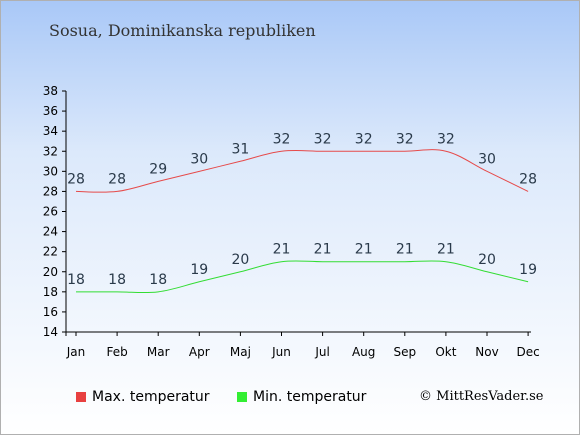 The image size is (580, 435). What do you see at coordinates (50, 171) in the screenshot?
I see `y-tick-label: 30` at bounding box center [50, 171].